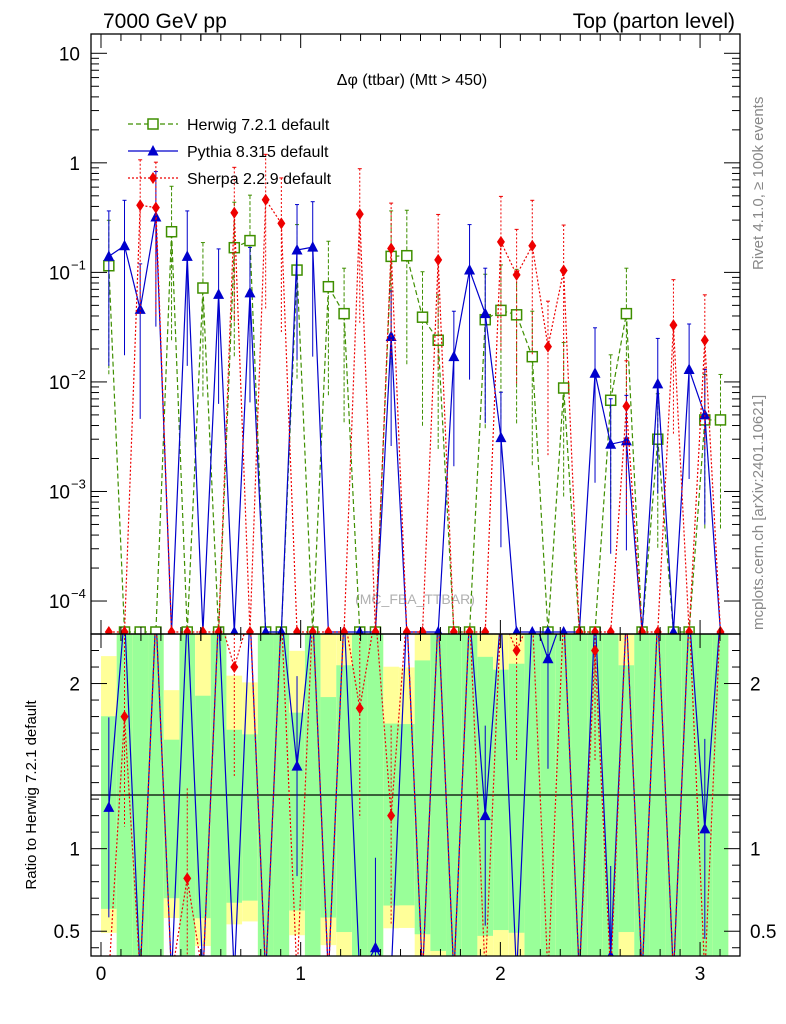 The height and width of the screenshot is (1024, 786). I want to click on header-right: Top (parton level), so click(654, 21).